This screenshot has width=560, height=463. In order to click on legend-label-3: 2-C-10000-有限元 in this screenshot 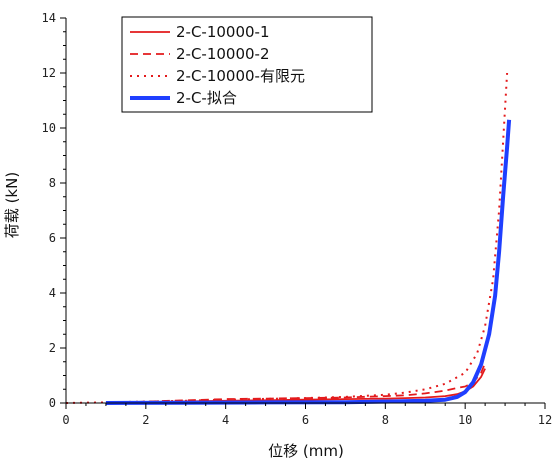, I will do `click(240, 76)`.